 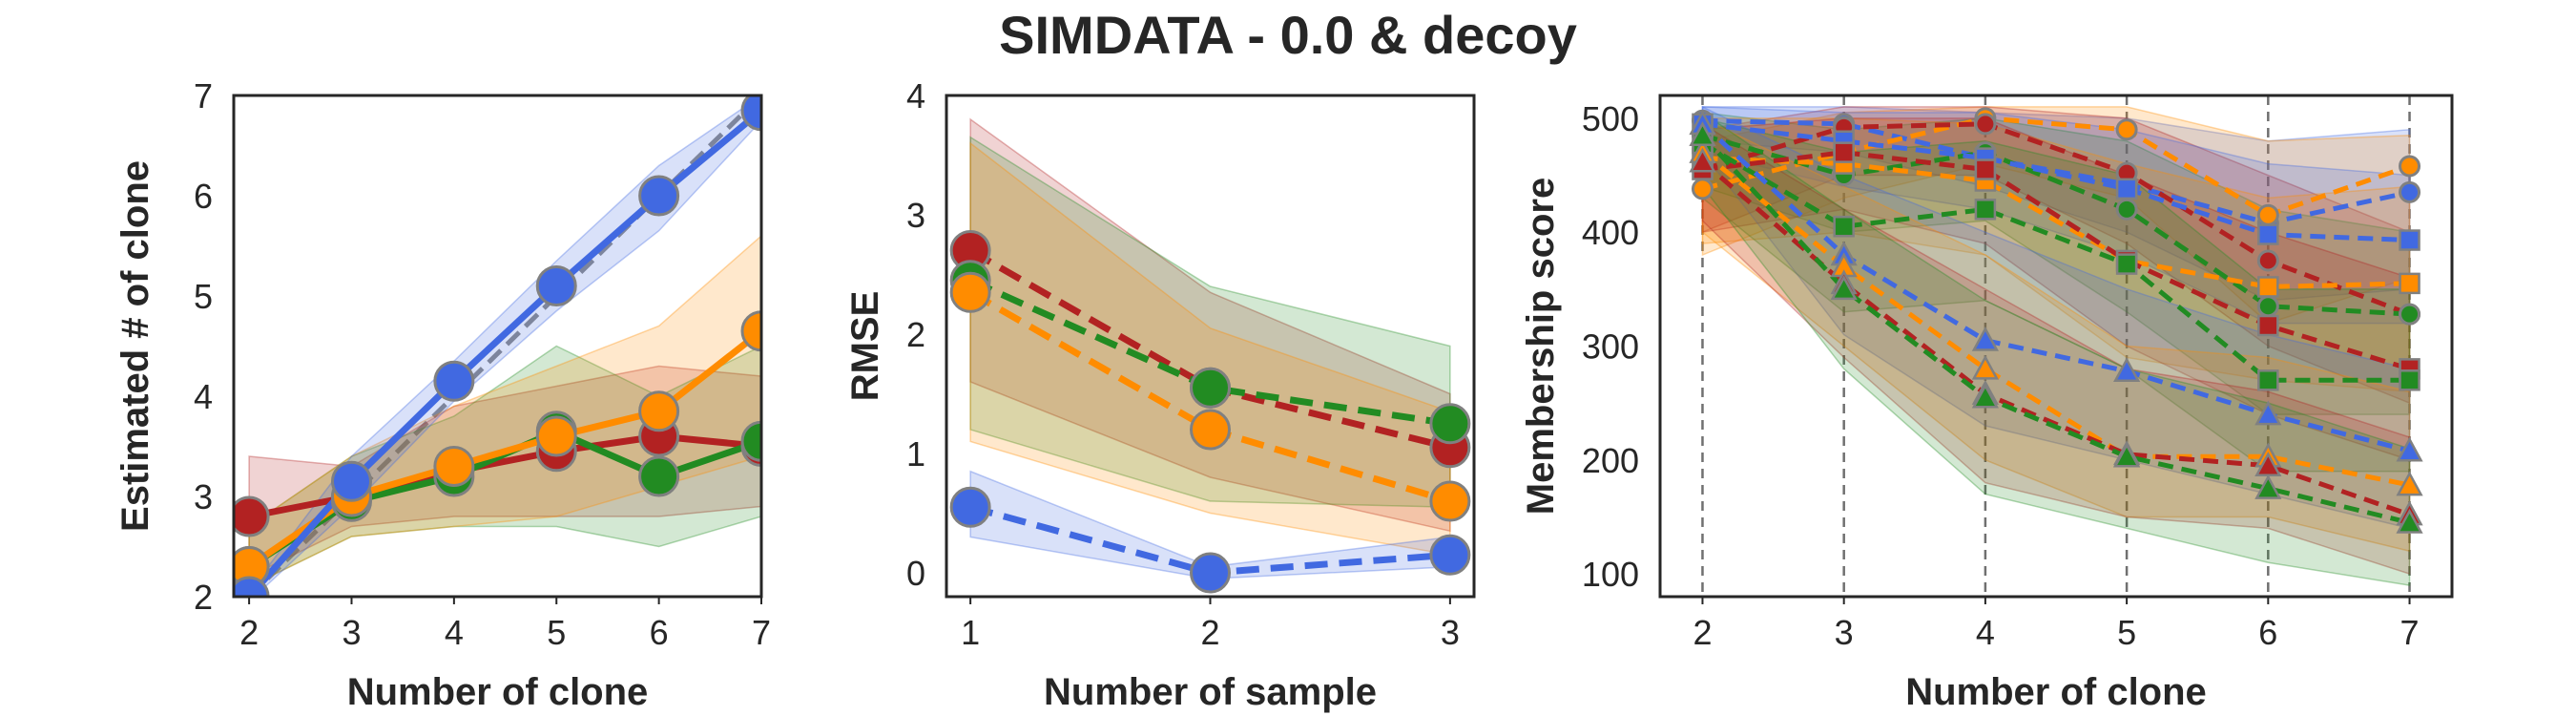 I want to click on confidence-band-green, so click(x=504, y=466).